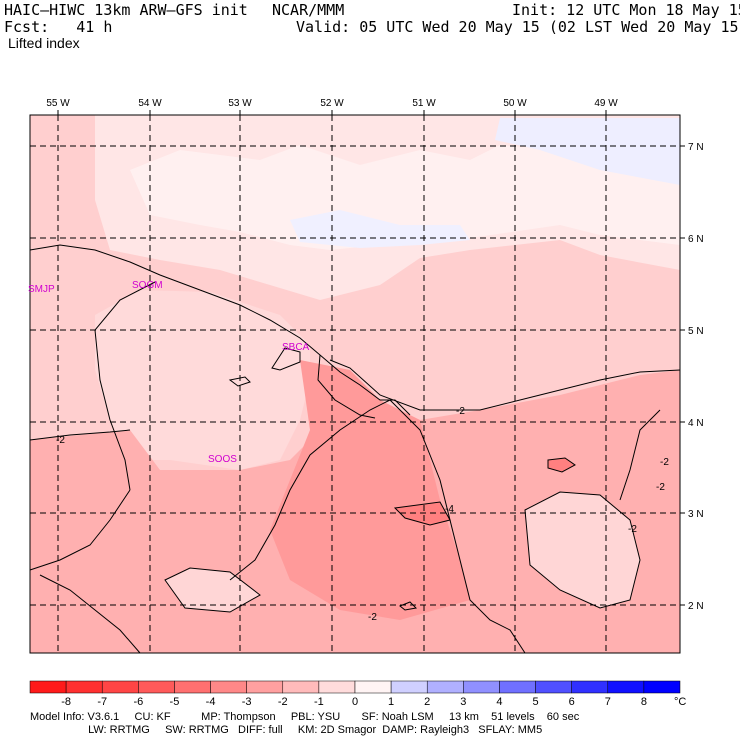 Image resolution: width=740 pixels, height=740 pixels. I want to click on lat-label-7n: 7 N, so click(696, 147).